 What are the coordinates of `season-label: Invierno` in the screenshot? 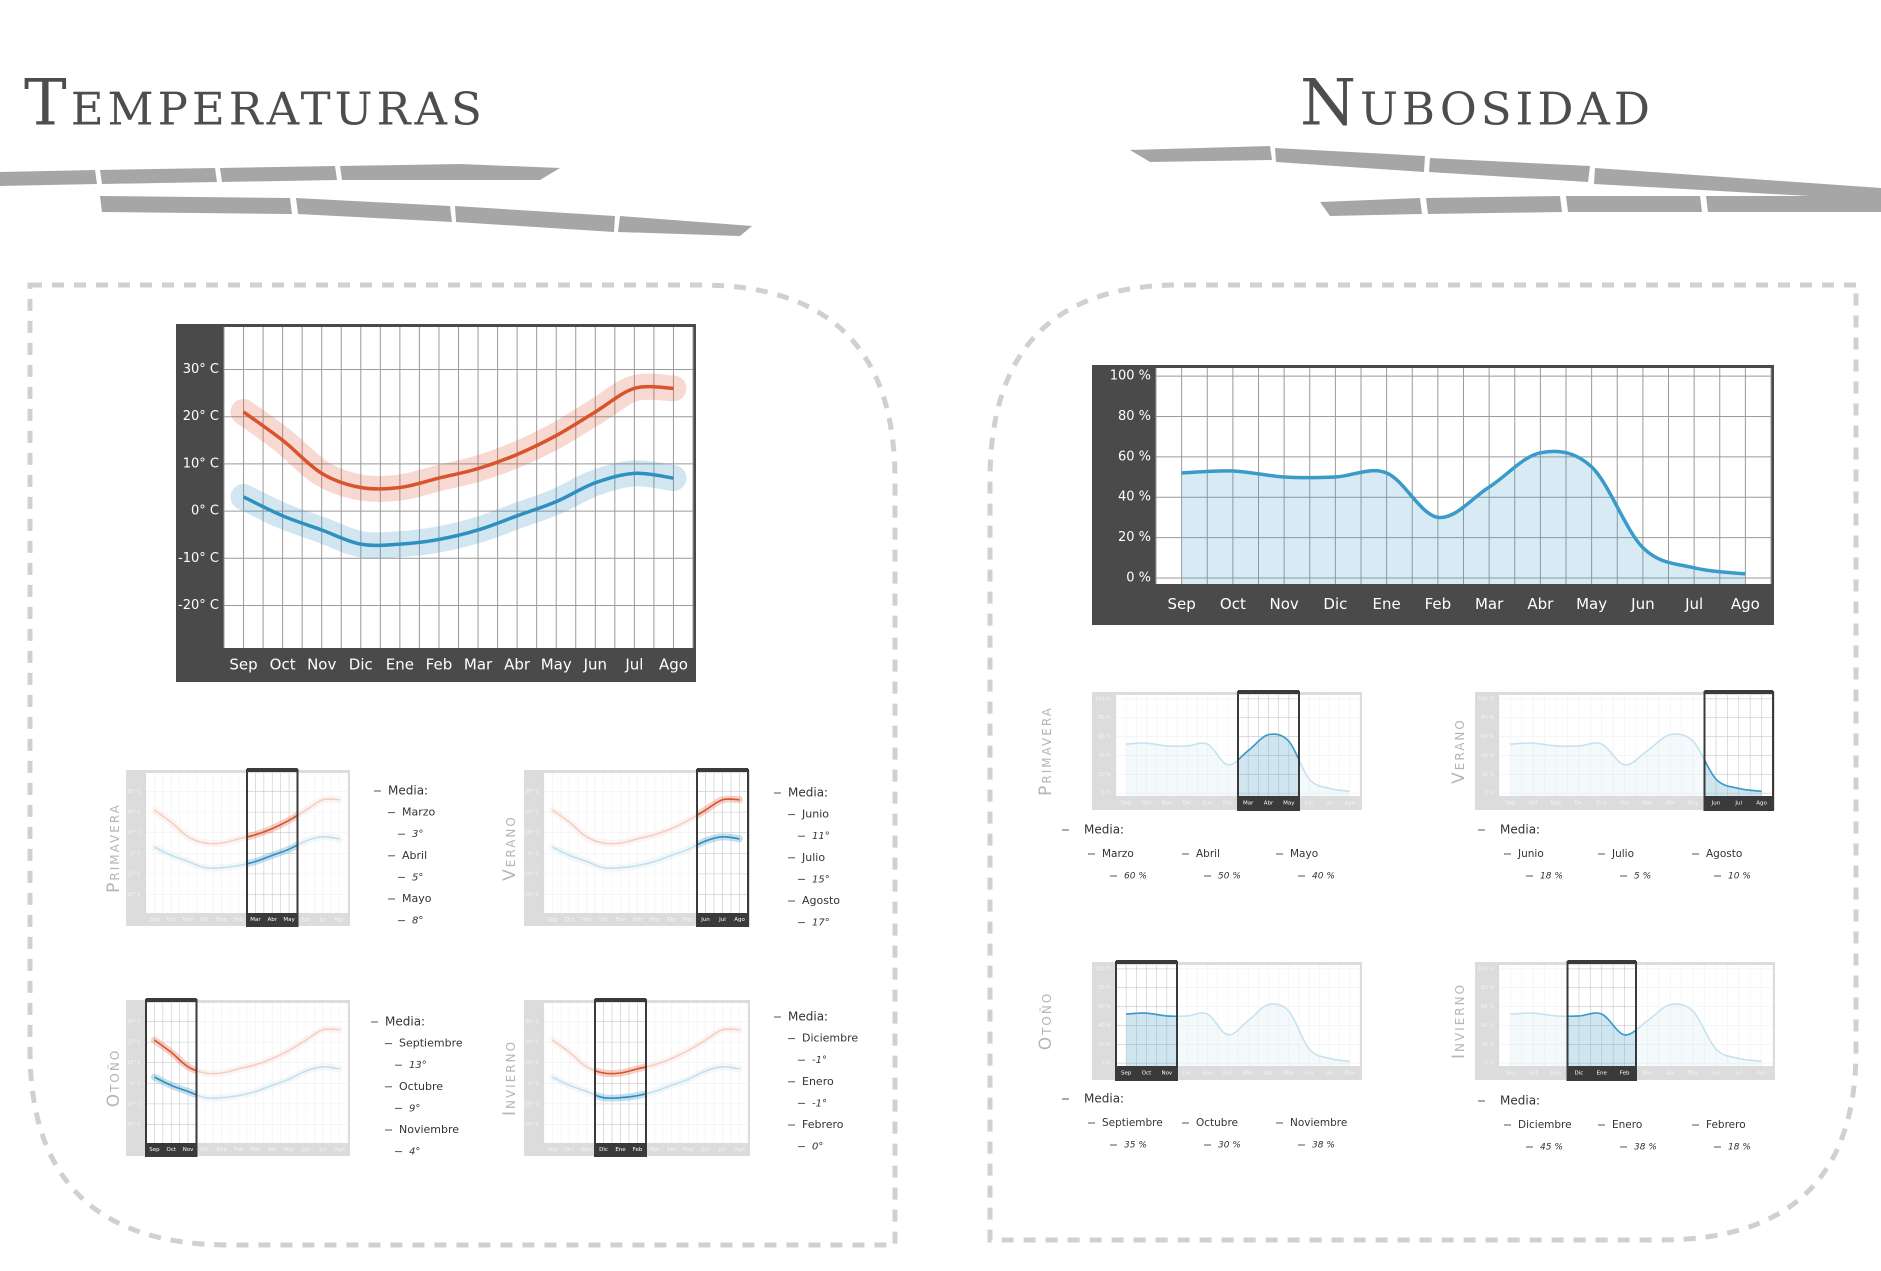 It's located at (510, 1078).